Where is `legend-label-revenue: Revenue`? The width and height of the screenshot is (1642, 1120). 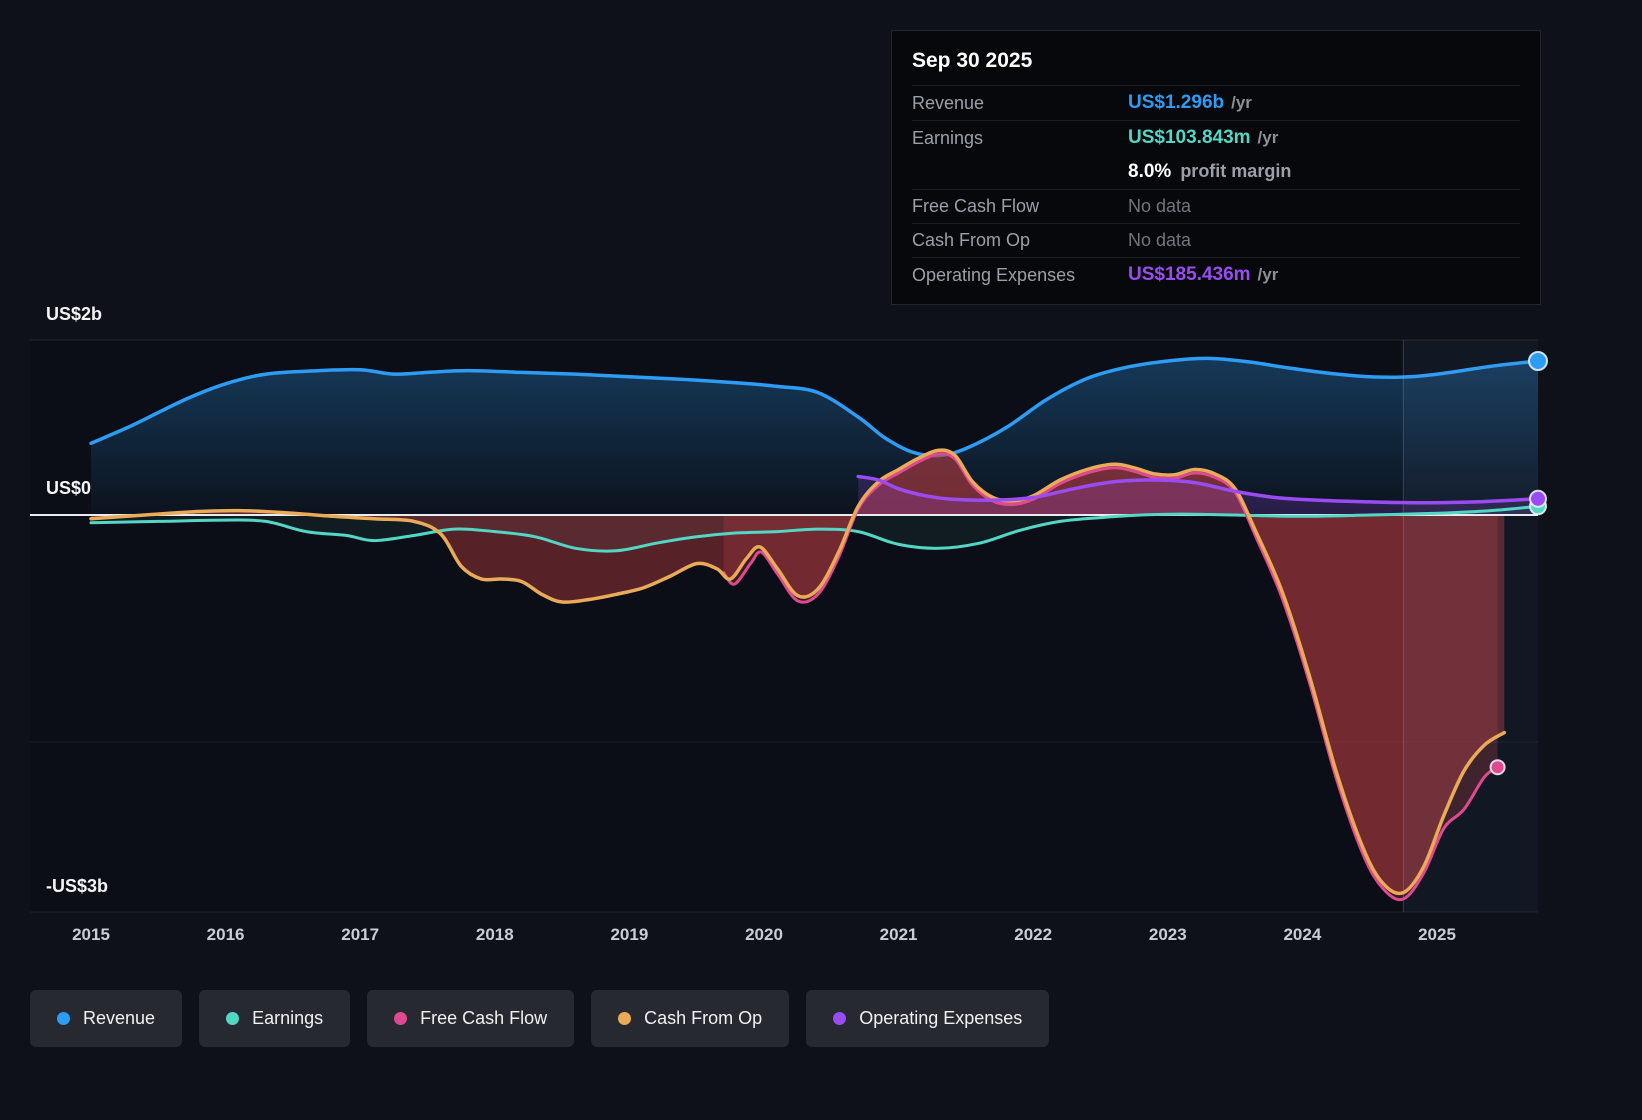
legend-label-revenue: Revenue is located at coordinates (119, 1018).